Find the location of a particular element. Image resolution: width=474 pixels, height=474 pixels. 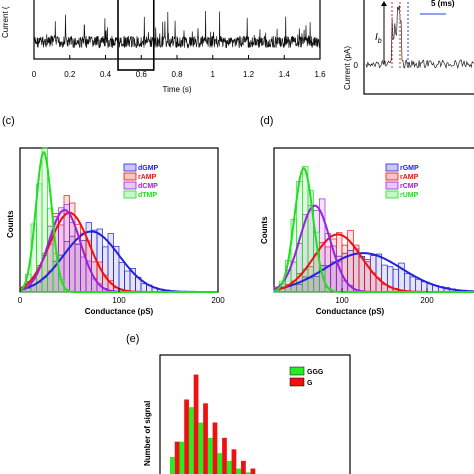

zoom-y-tick: 0 is located at coordinates (356, 65).